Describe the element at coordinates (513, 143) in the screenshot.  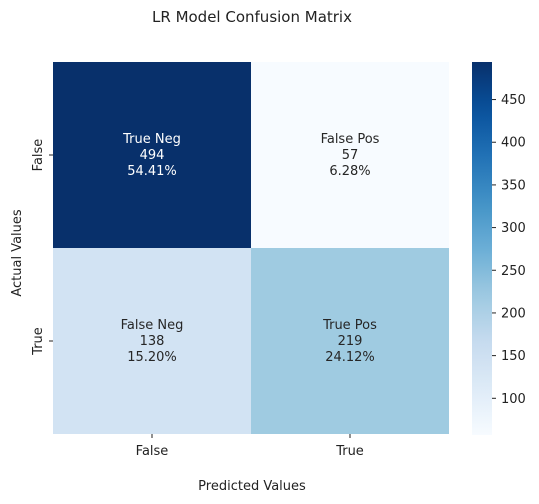
I see `colorbar-tick-label: 400` at that location.